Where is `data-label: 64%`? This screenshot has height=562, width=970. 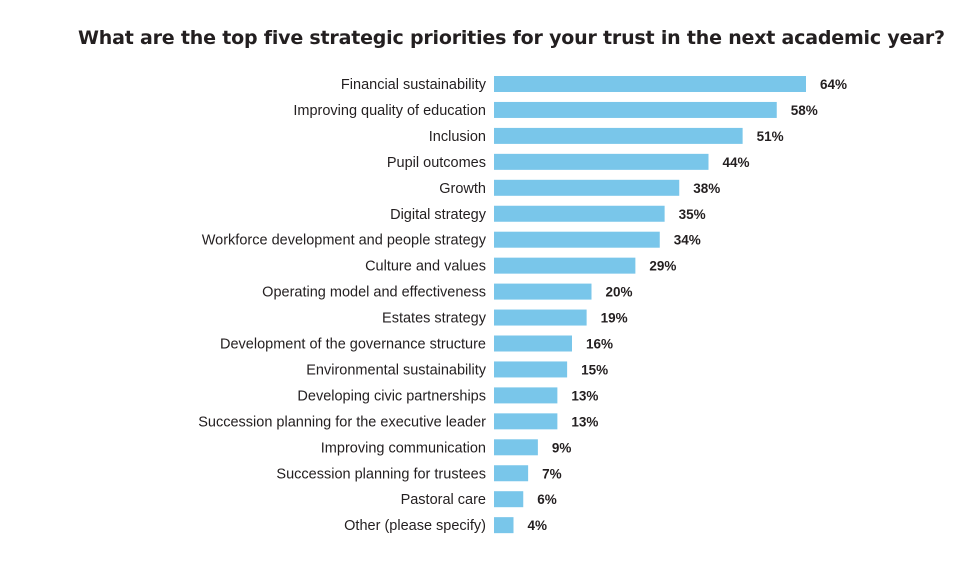 data-label: 64% is located at coordinates (833, 84).